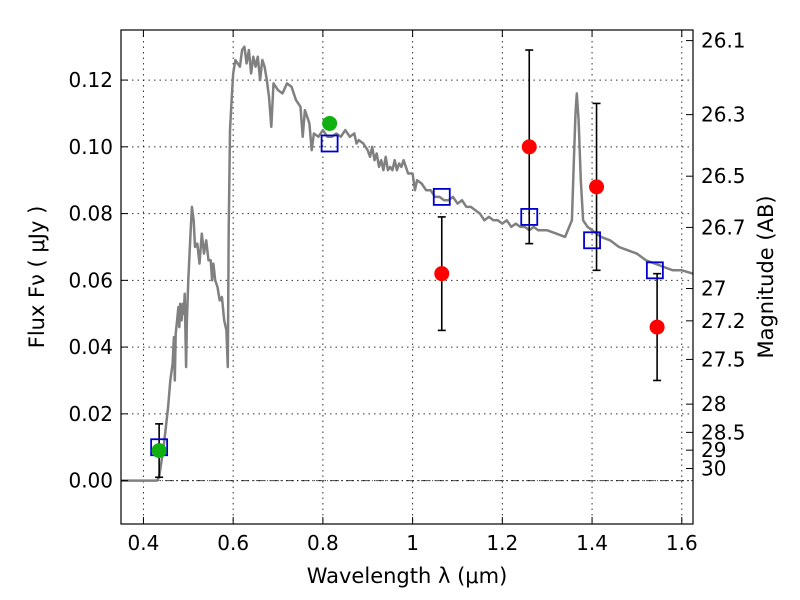  I want to click on x-tick-label-6: 1.6, so click(682, 543).